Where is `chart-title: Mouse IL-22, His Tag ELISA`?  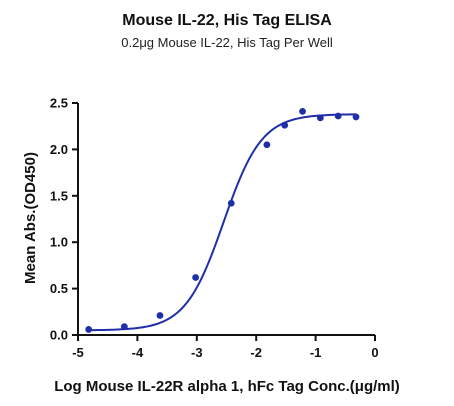
chart-title: Mouse IL-22, His Tag ELISA is located at coordinates (227, 20).